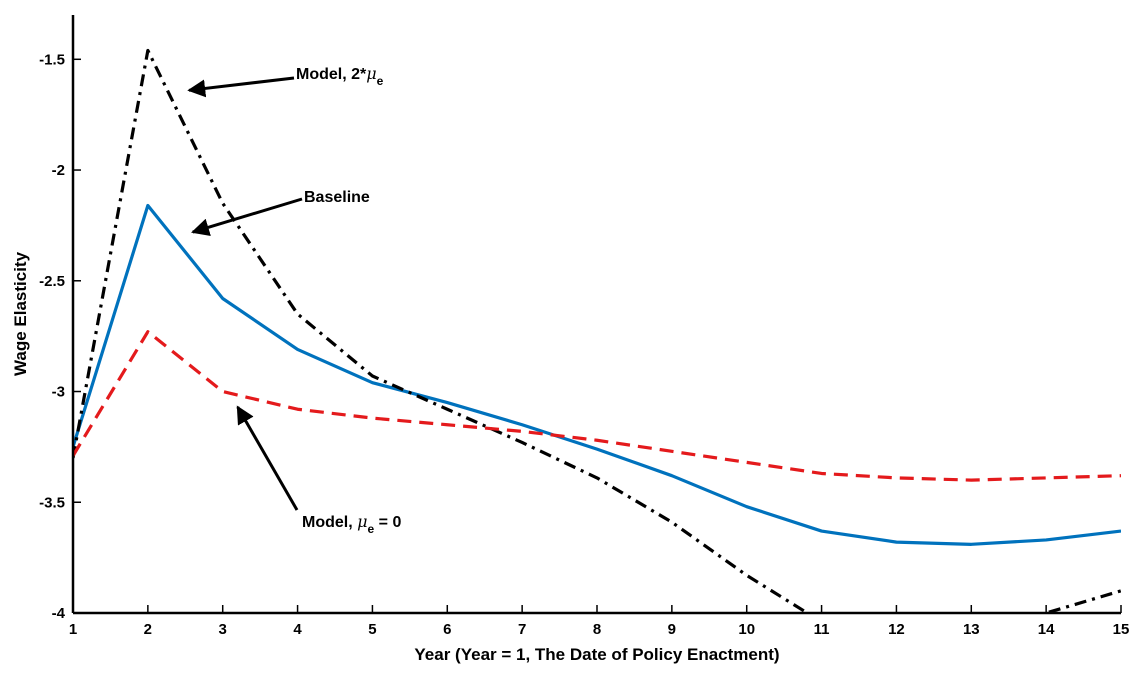 The image size is (1131, 673). What do you see at coordinates (971, 629) in the screenshot?
I see `x-tick-label: 13` at bounding box center [971, 629].